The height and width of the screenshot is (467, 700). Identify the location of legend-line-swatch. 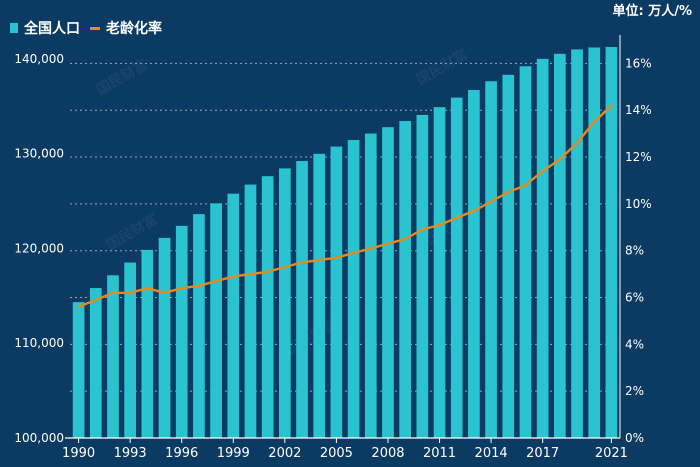
(95, 28).